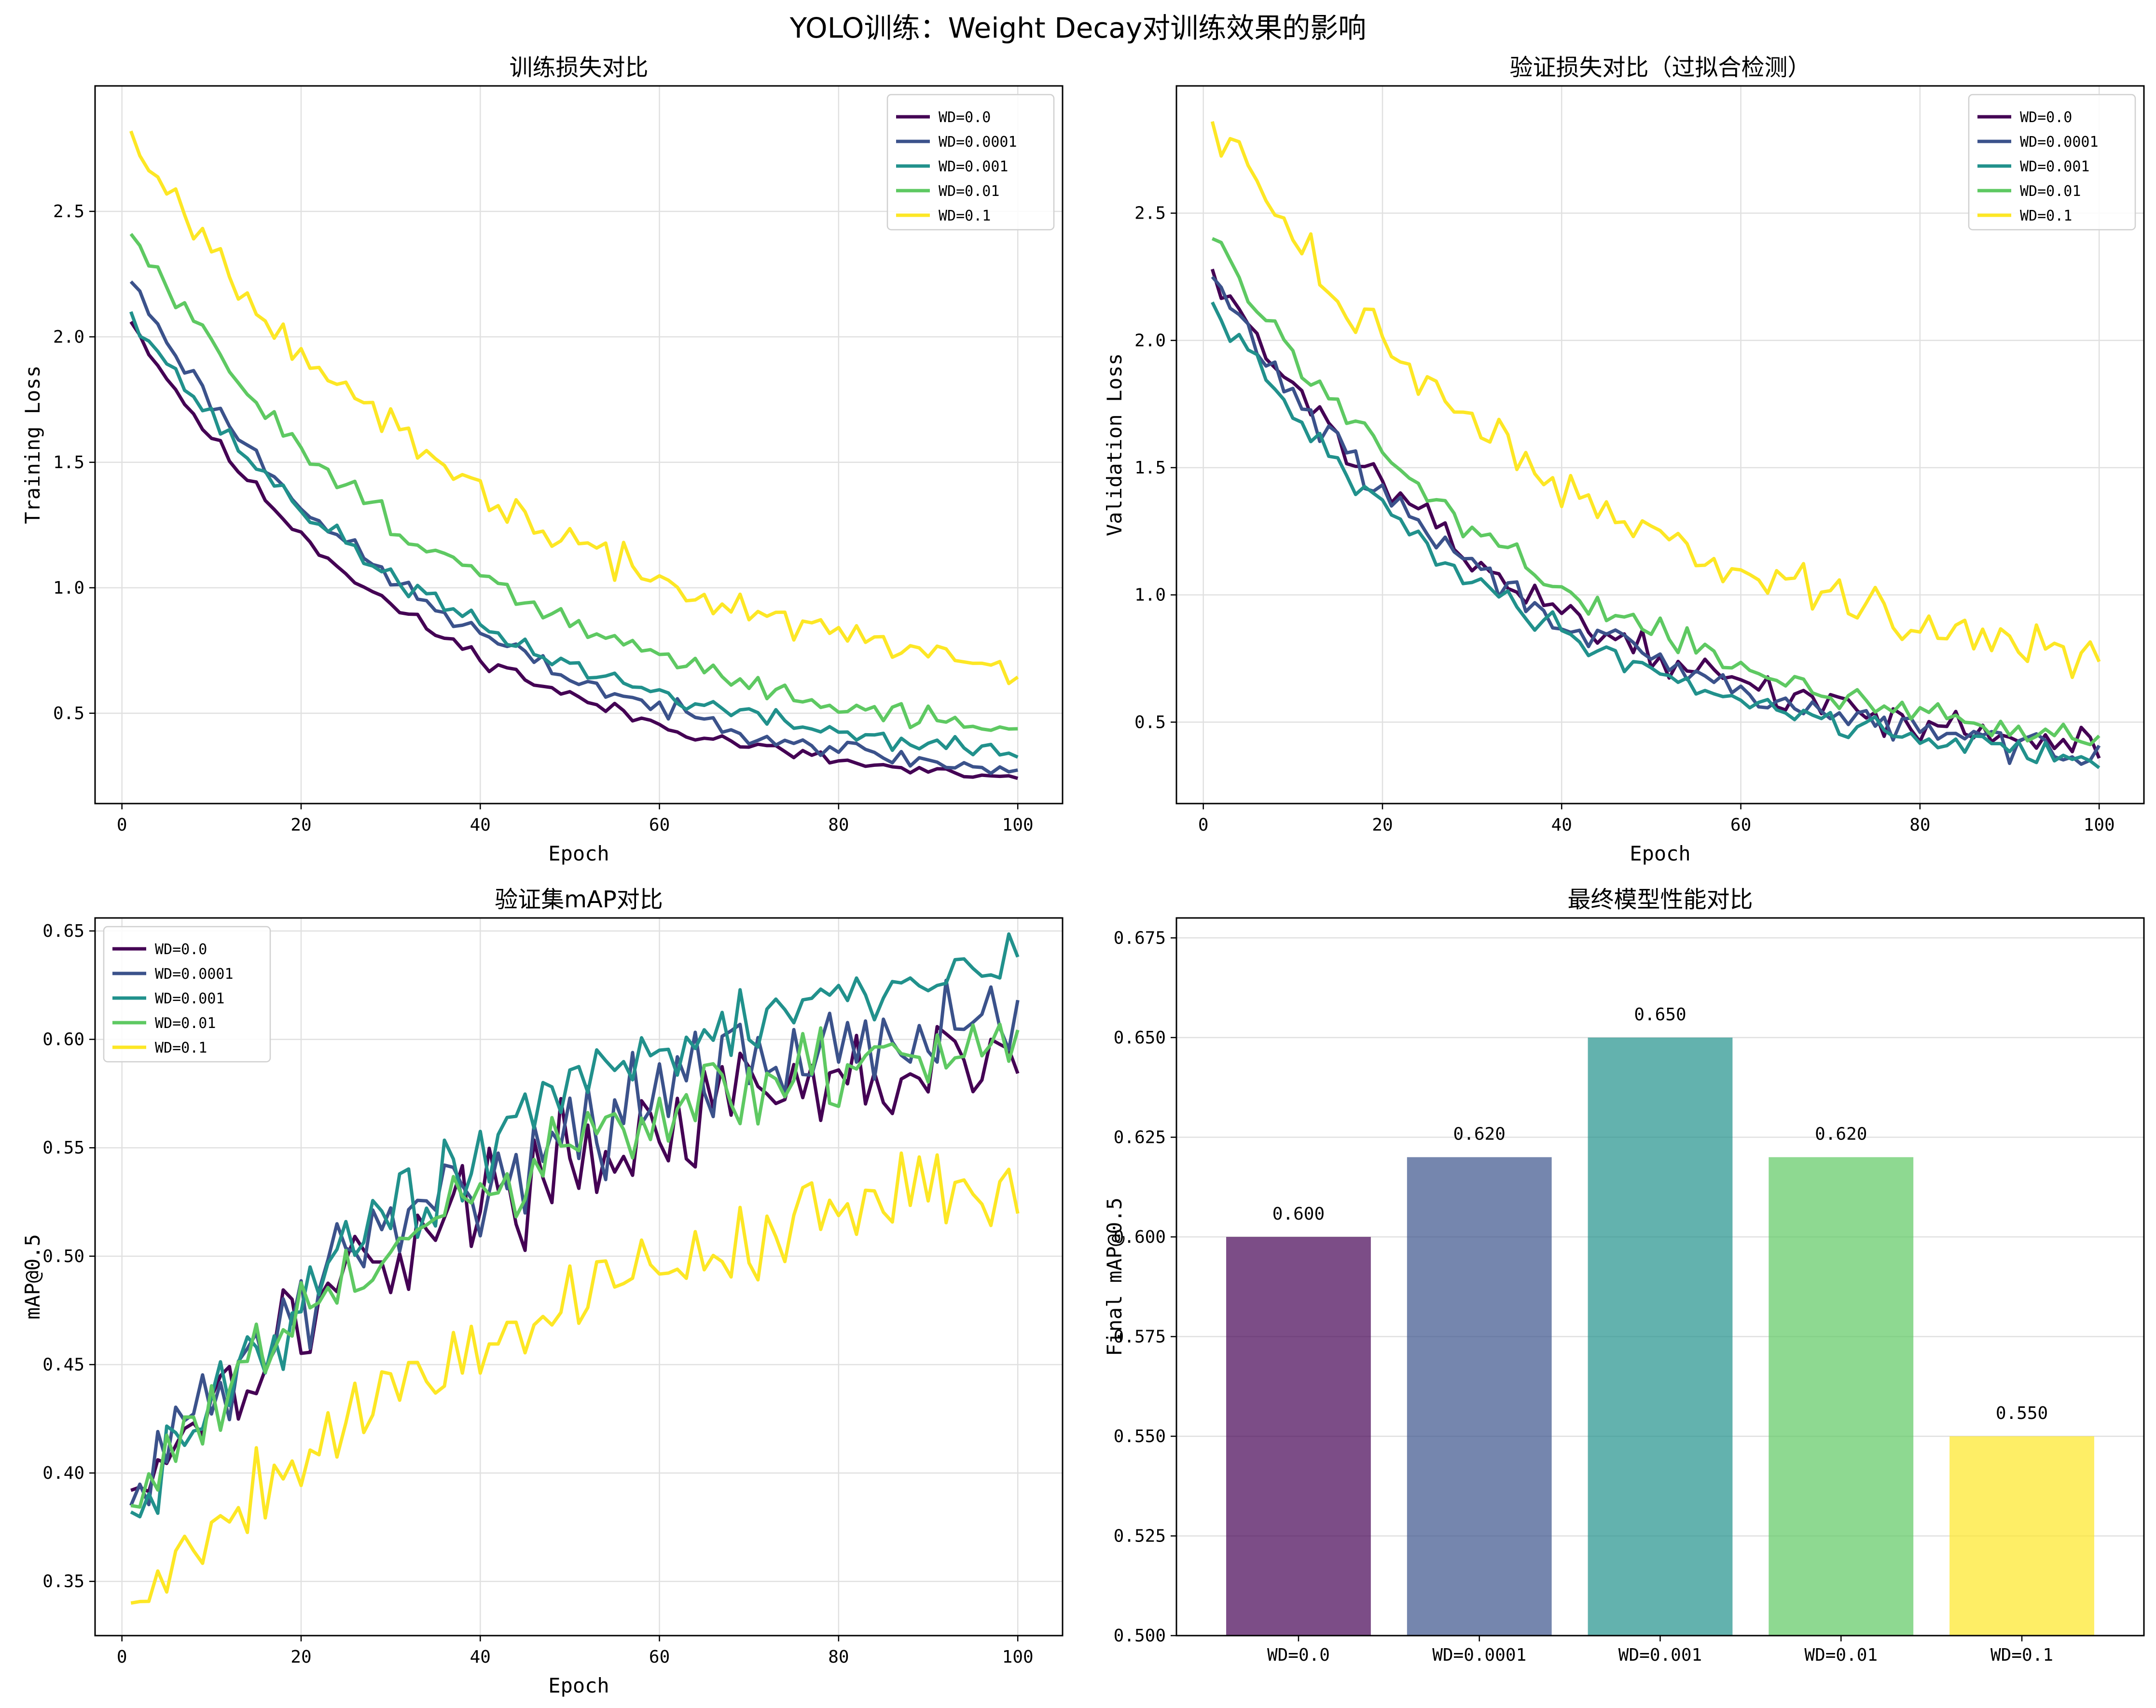 Image resolution: width=2156 pixels, height=1708 pixels. Describe the element at coordinates (1140, 1137) in the screenshot. I see `y-tick-label: 0.625` at that location.